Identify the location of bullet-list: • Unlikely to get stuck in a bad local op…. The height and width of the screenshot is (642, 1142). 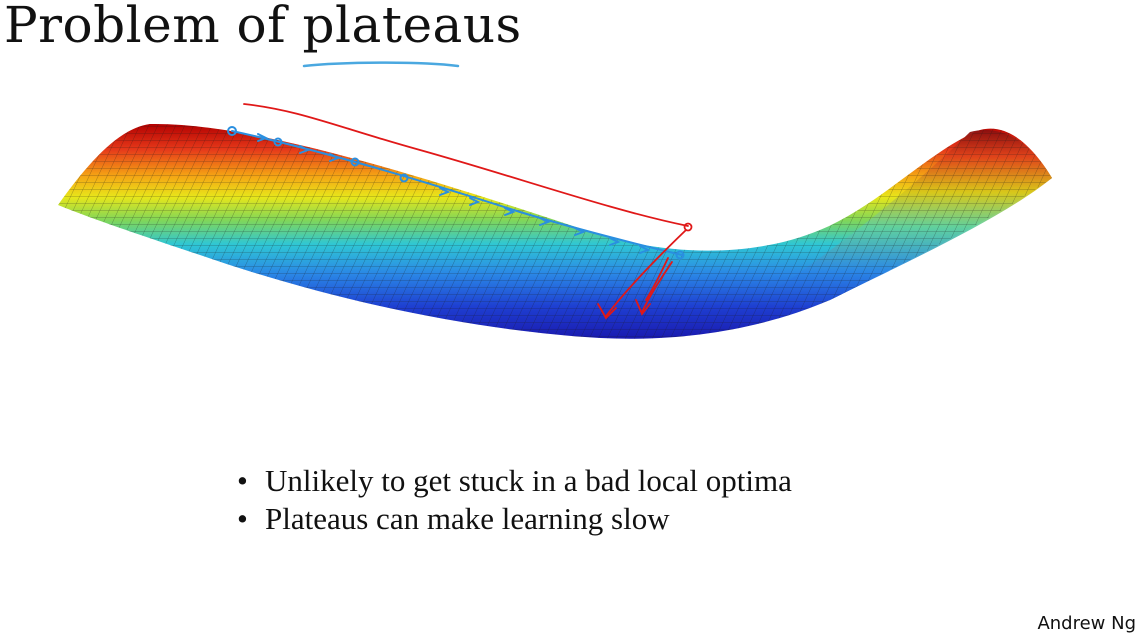
(514, 500).